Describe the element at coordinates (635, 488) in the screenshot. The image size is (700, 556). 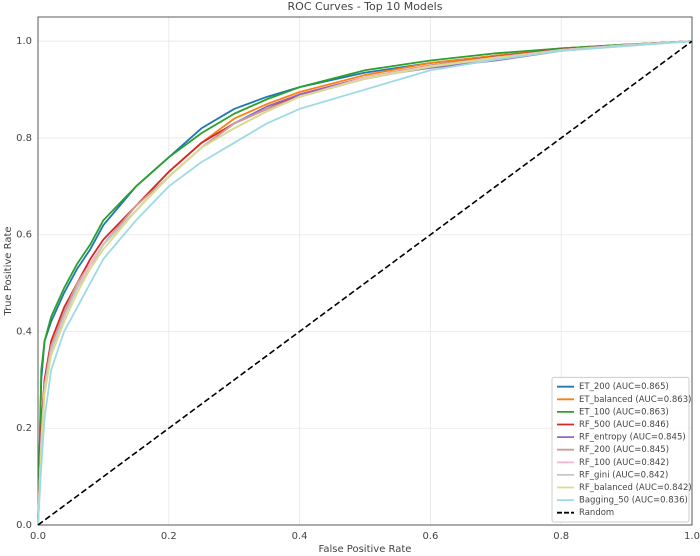
I see `legend-label: RF_balanced (AUC=0.842)` at that location.